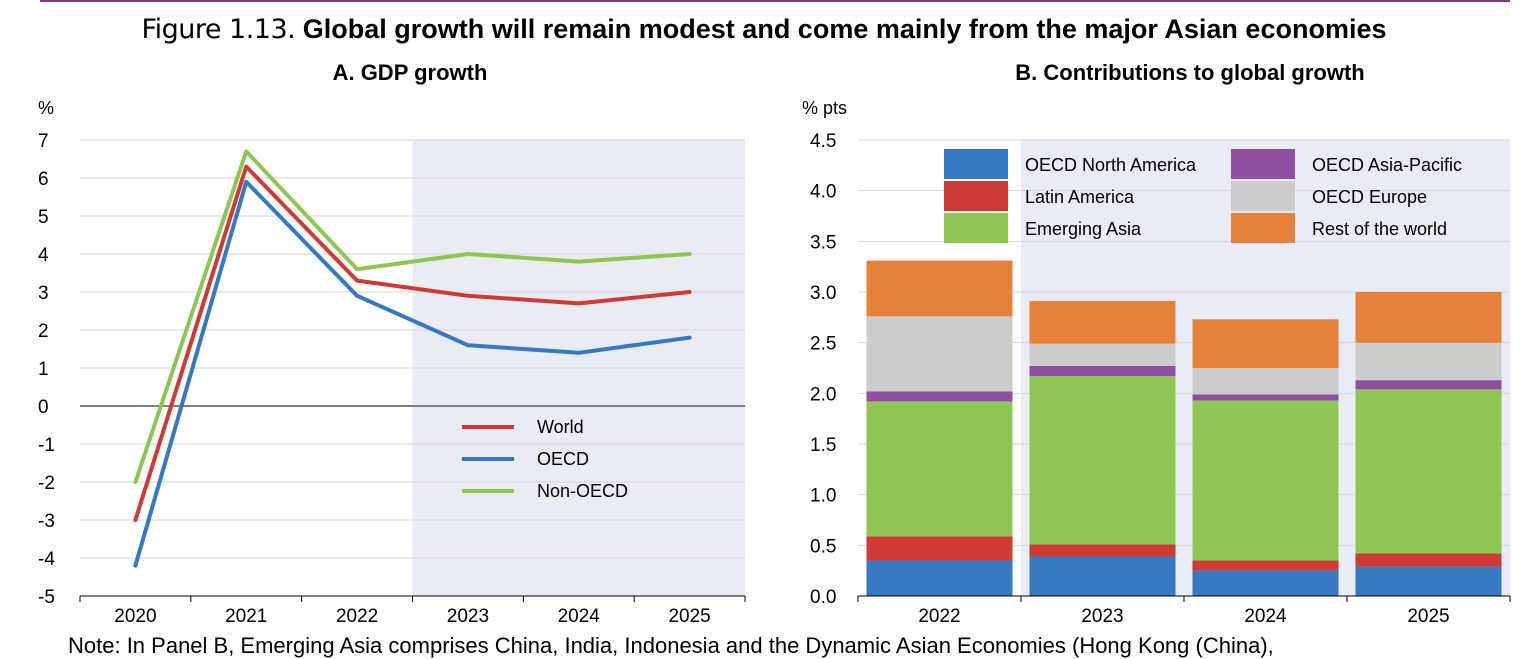 This screenshot has height=659, width=1528. What do you see at coordinates (823, 344) in the screenshot?
I see `y-tick-label: 2.5` at bounding box center [823, 344].